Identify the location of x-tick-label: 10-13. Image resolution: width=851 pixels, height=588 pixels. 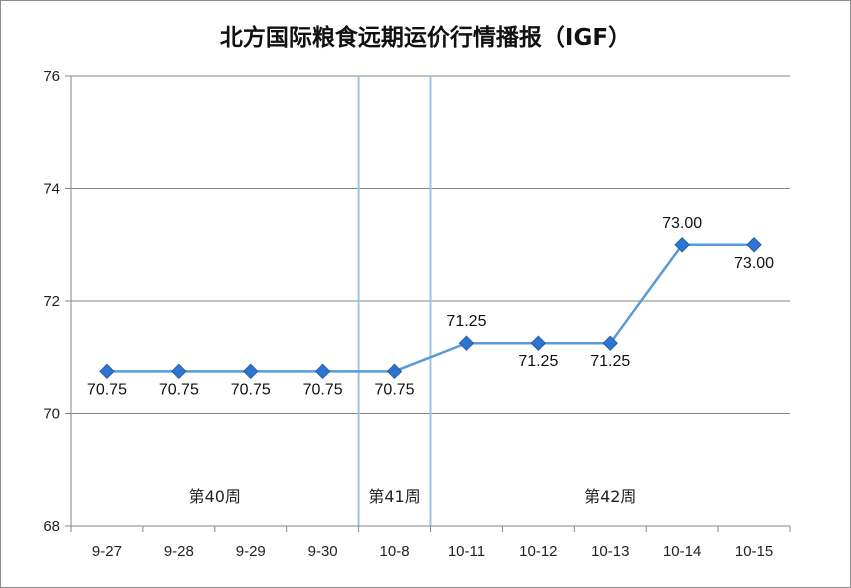
(610, 551).